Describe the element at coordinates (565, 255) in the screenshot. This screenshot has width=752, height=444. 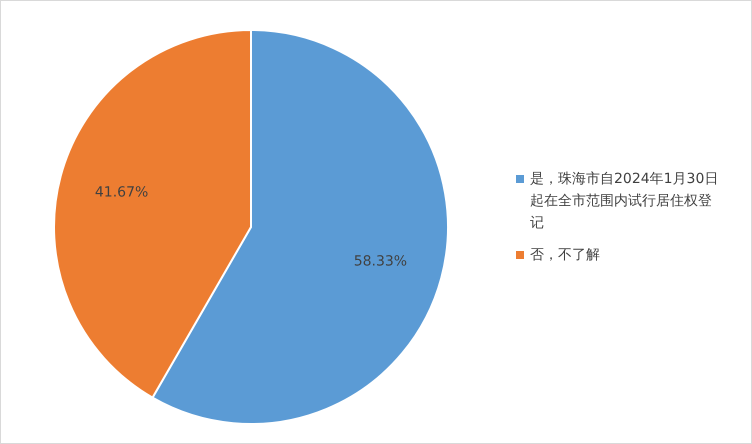
I see `legend-label: 否，不了解` at that location.